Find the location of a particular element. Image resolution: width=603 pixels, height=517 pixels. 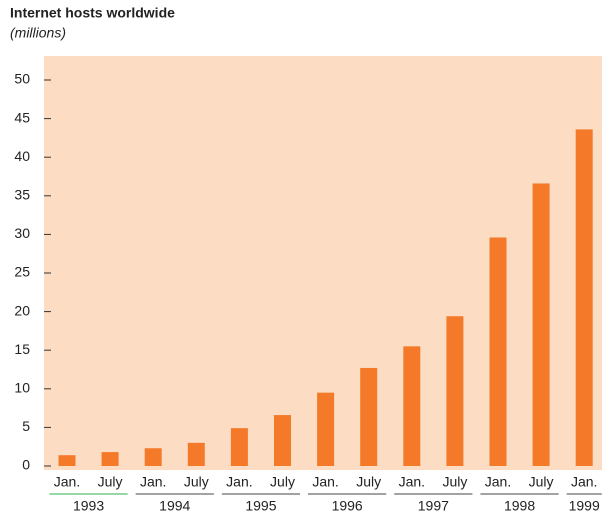

y-tick-label: 0 is located at coordinates (26, 465).